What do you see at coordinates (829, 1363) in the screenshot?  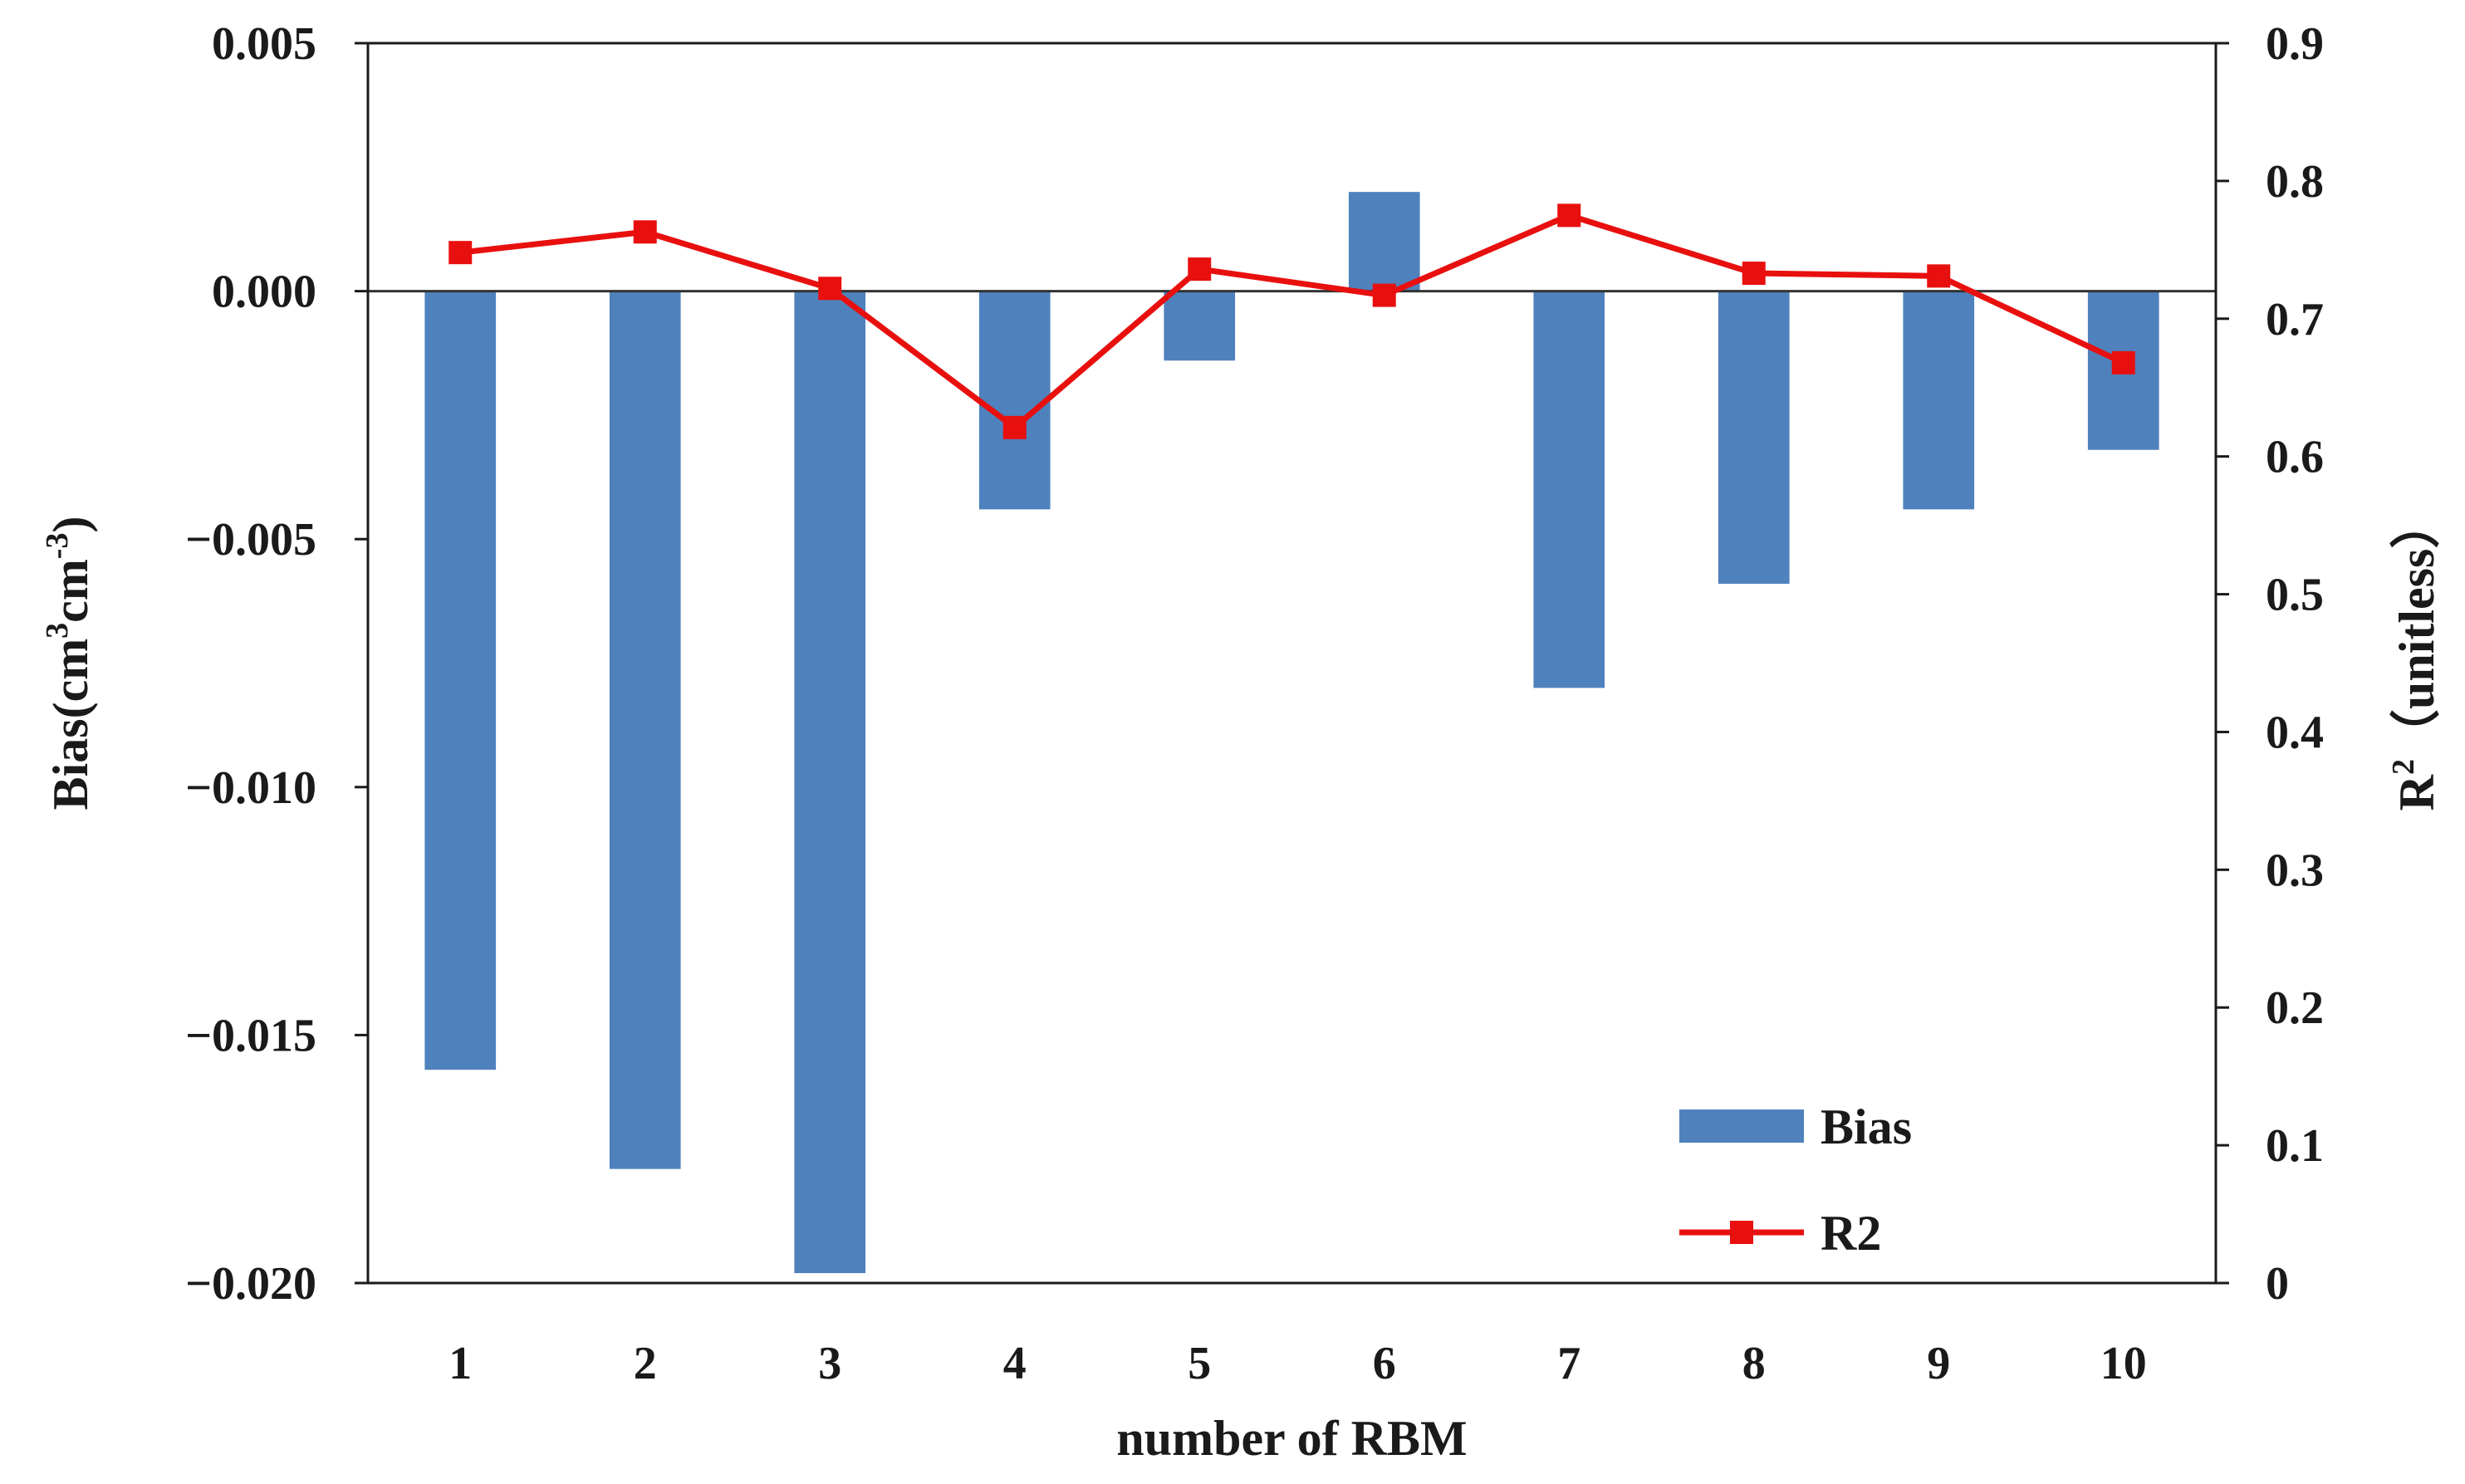 I see `x-tick-label: 3` at bounding box center [829, 1363].